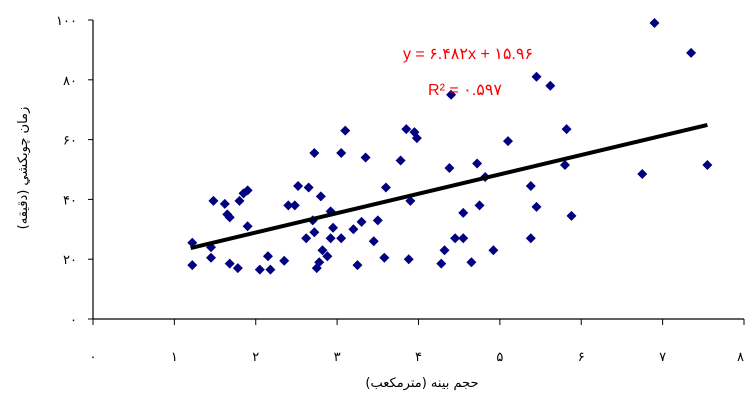  What do you see at coordinates (174, 357) in the screenshot?
I see `x-tick-label: ۱` at bounding box center [174, 357].